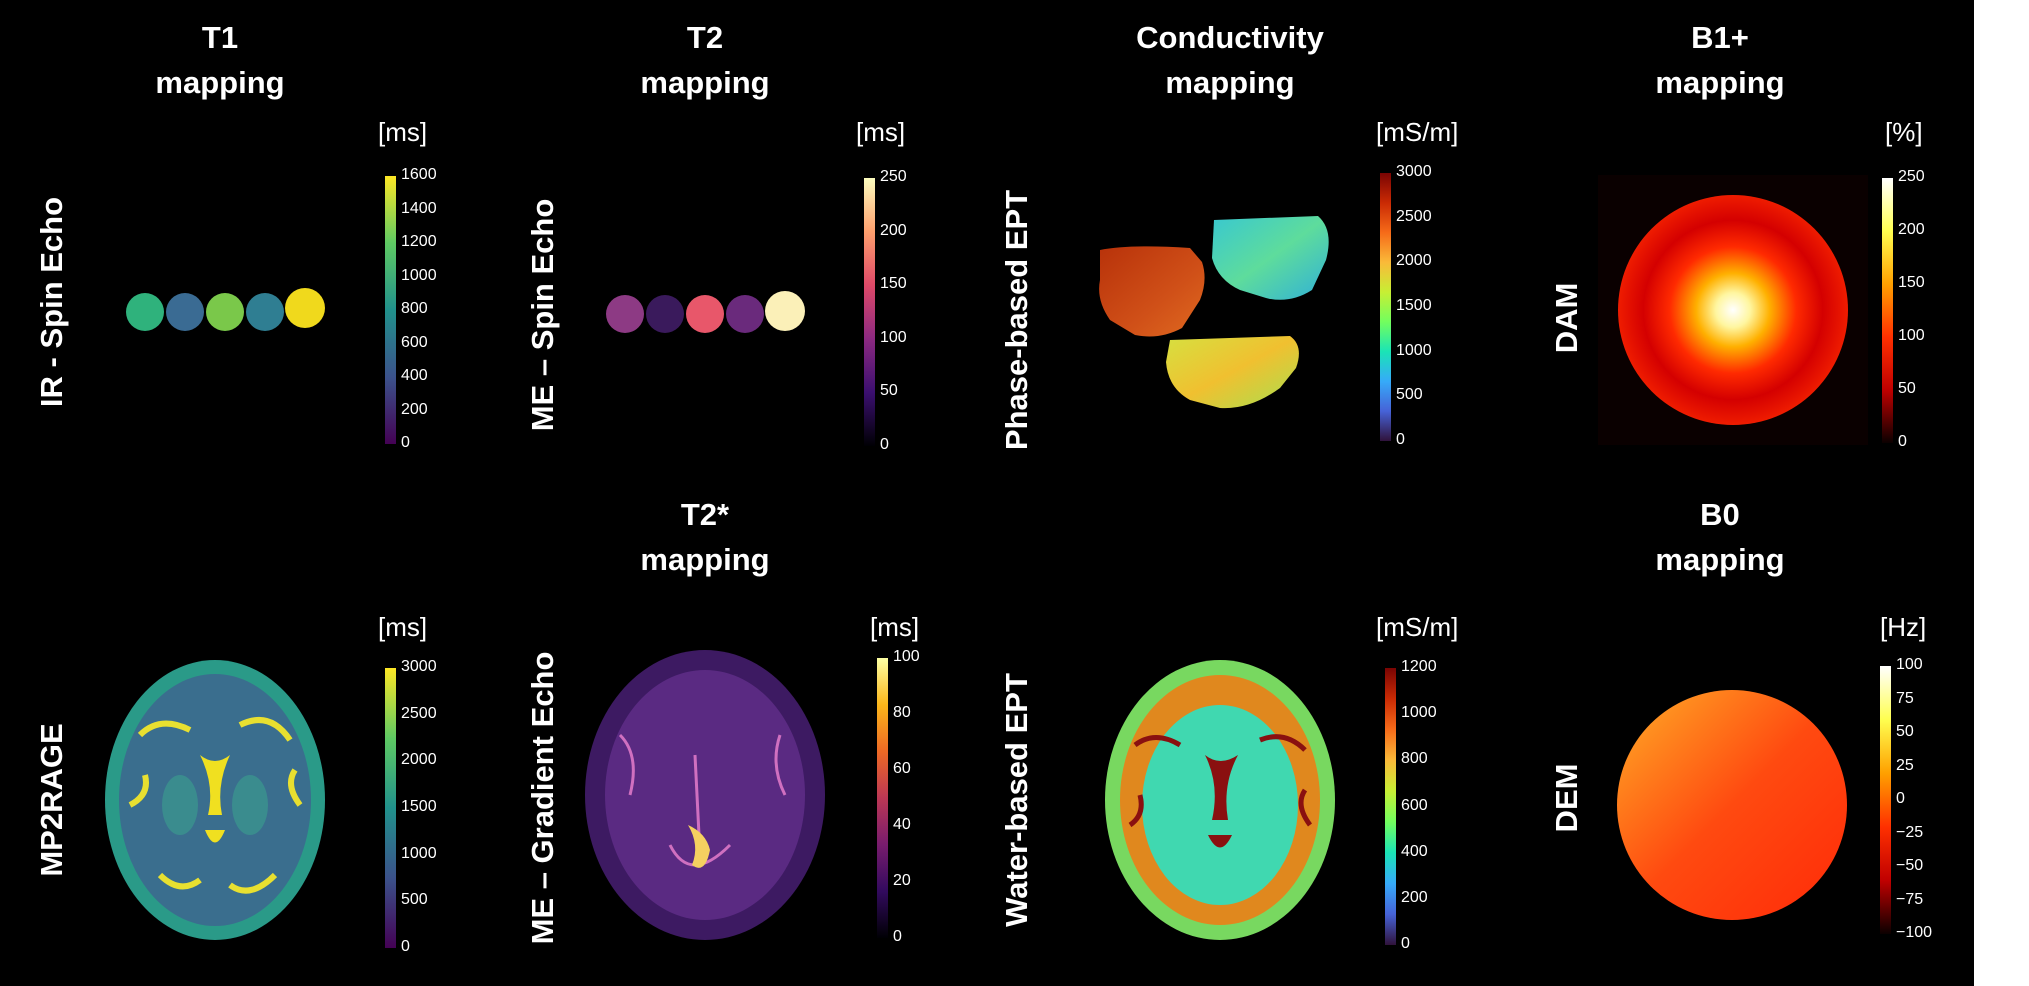 This screenshot has width=2029, height=986. What do you see at coordinates (414, 342) in the screenshot?
I see `tick-label: 600` at bounding box center [414, 342].